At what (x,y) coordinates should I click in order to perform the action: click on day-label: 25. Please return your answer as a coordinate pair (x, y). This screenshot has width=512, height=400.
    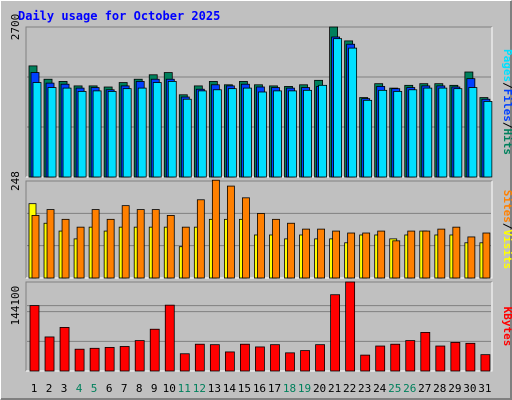
    Looking at the image, I should click on (394, 388).